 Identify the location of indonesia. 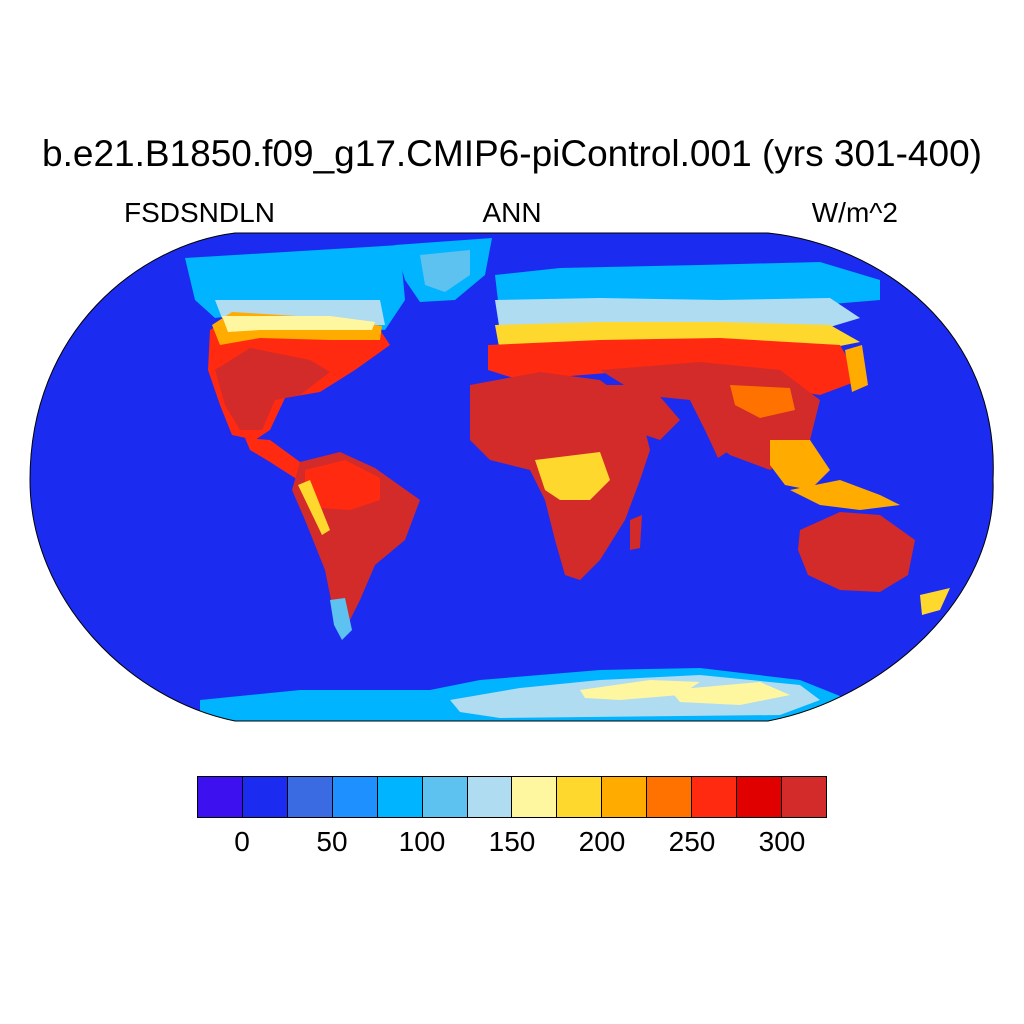
(845, 495).